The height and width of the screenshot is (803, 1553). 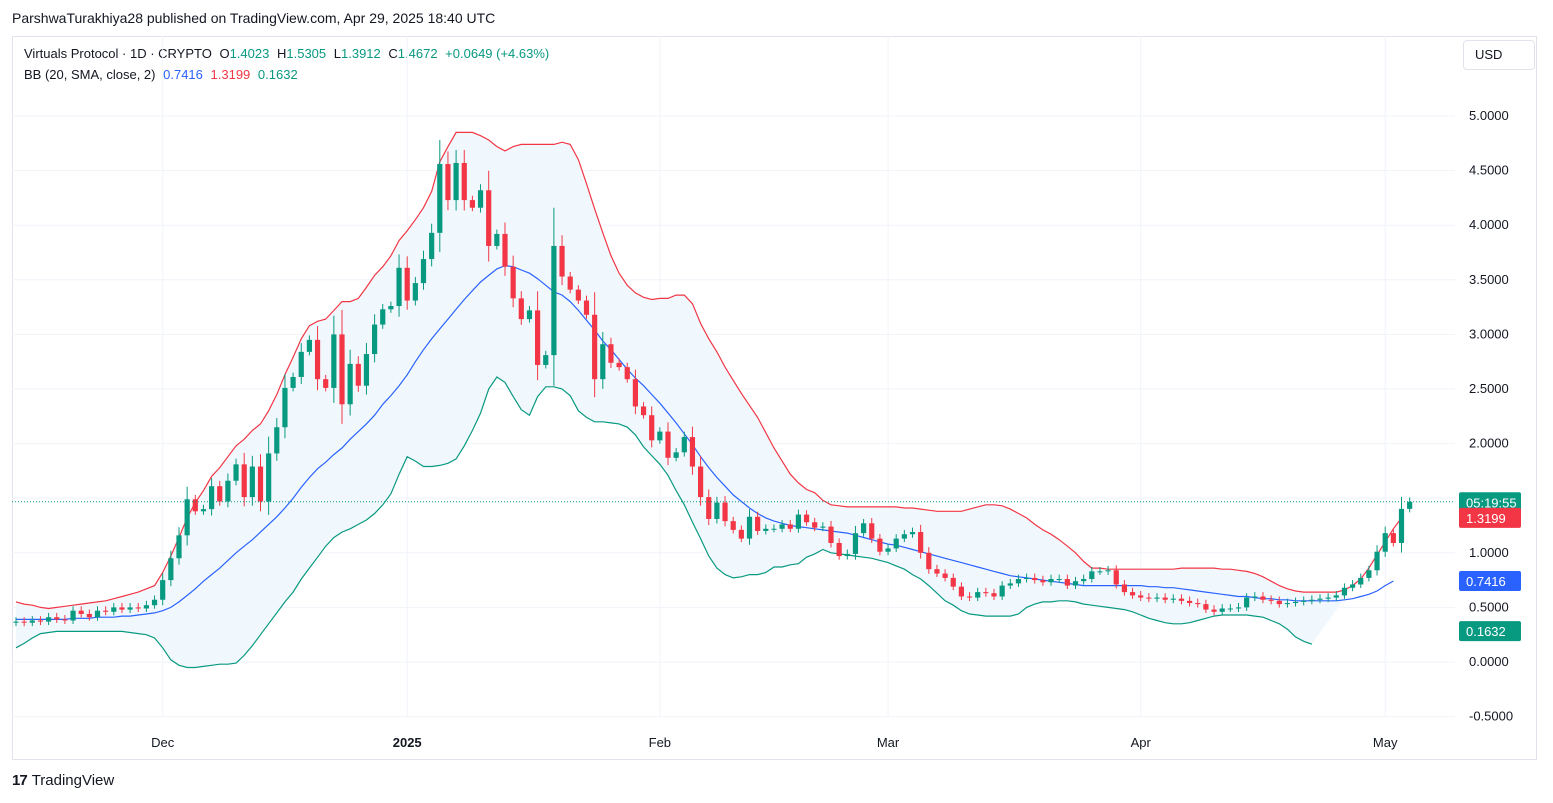 I want to click on bb-basis-value: 0.7416, so click(x=183, y=74).